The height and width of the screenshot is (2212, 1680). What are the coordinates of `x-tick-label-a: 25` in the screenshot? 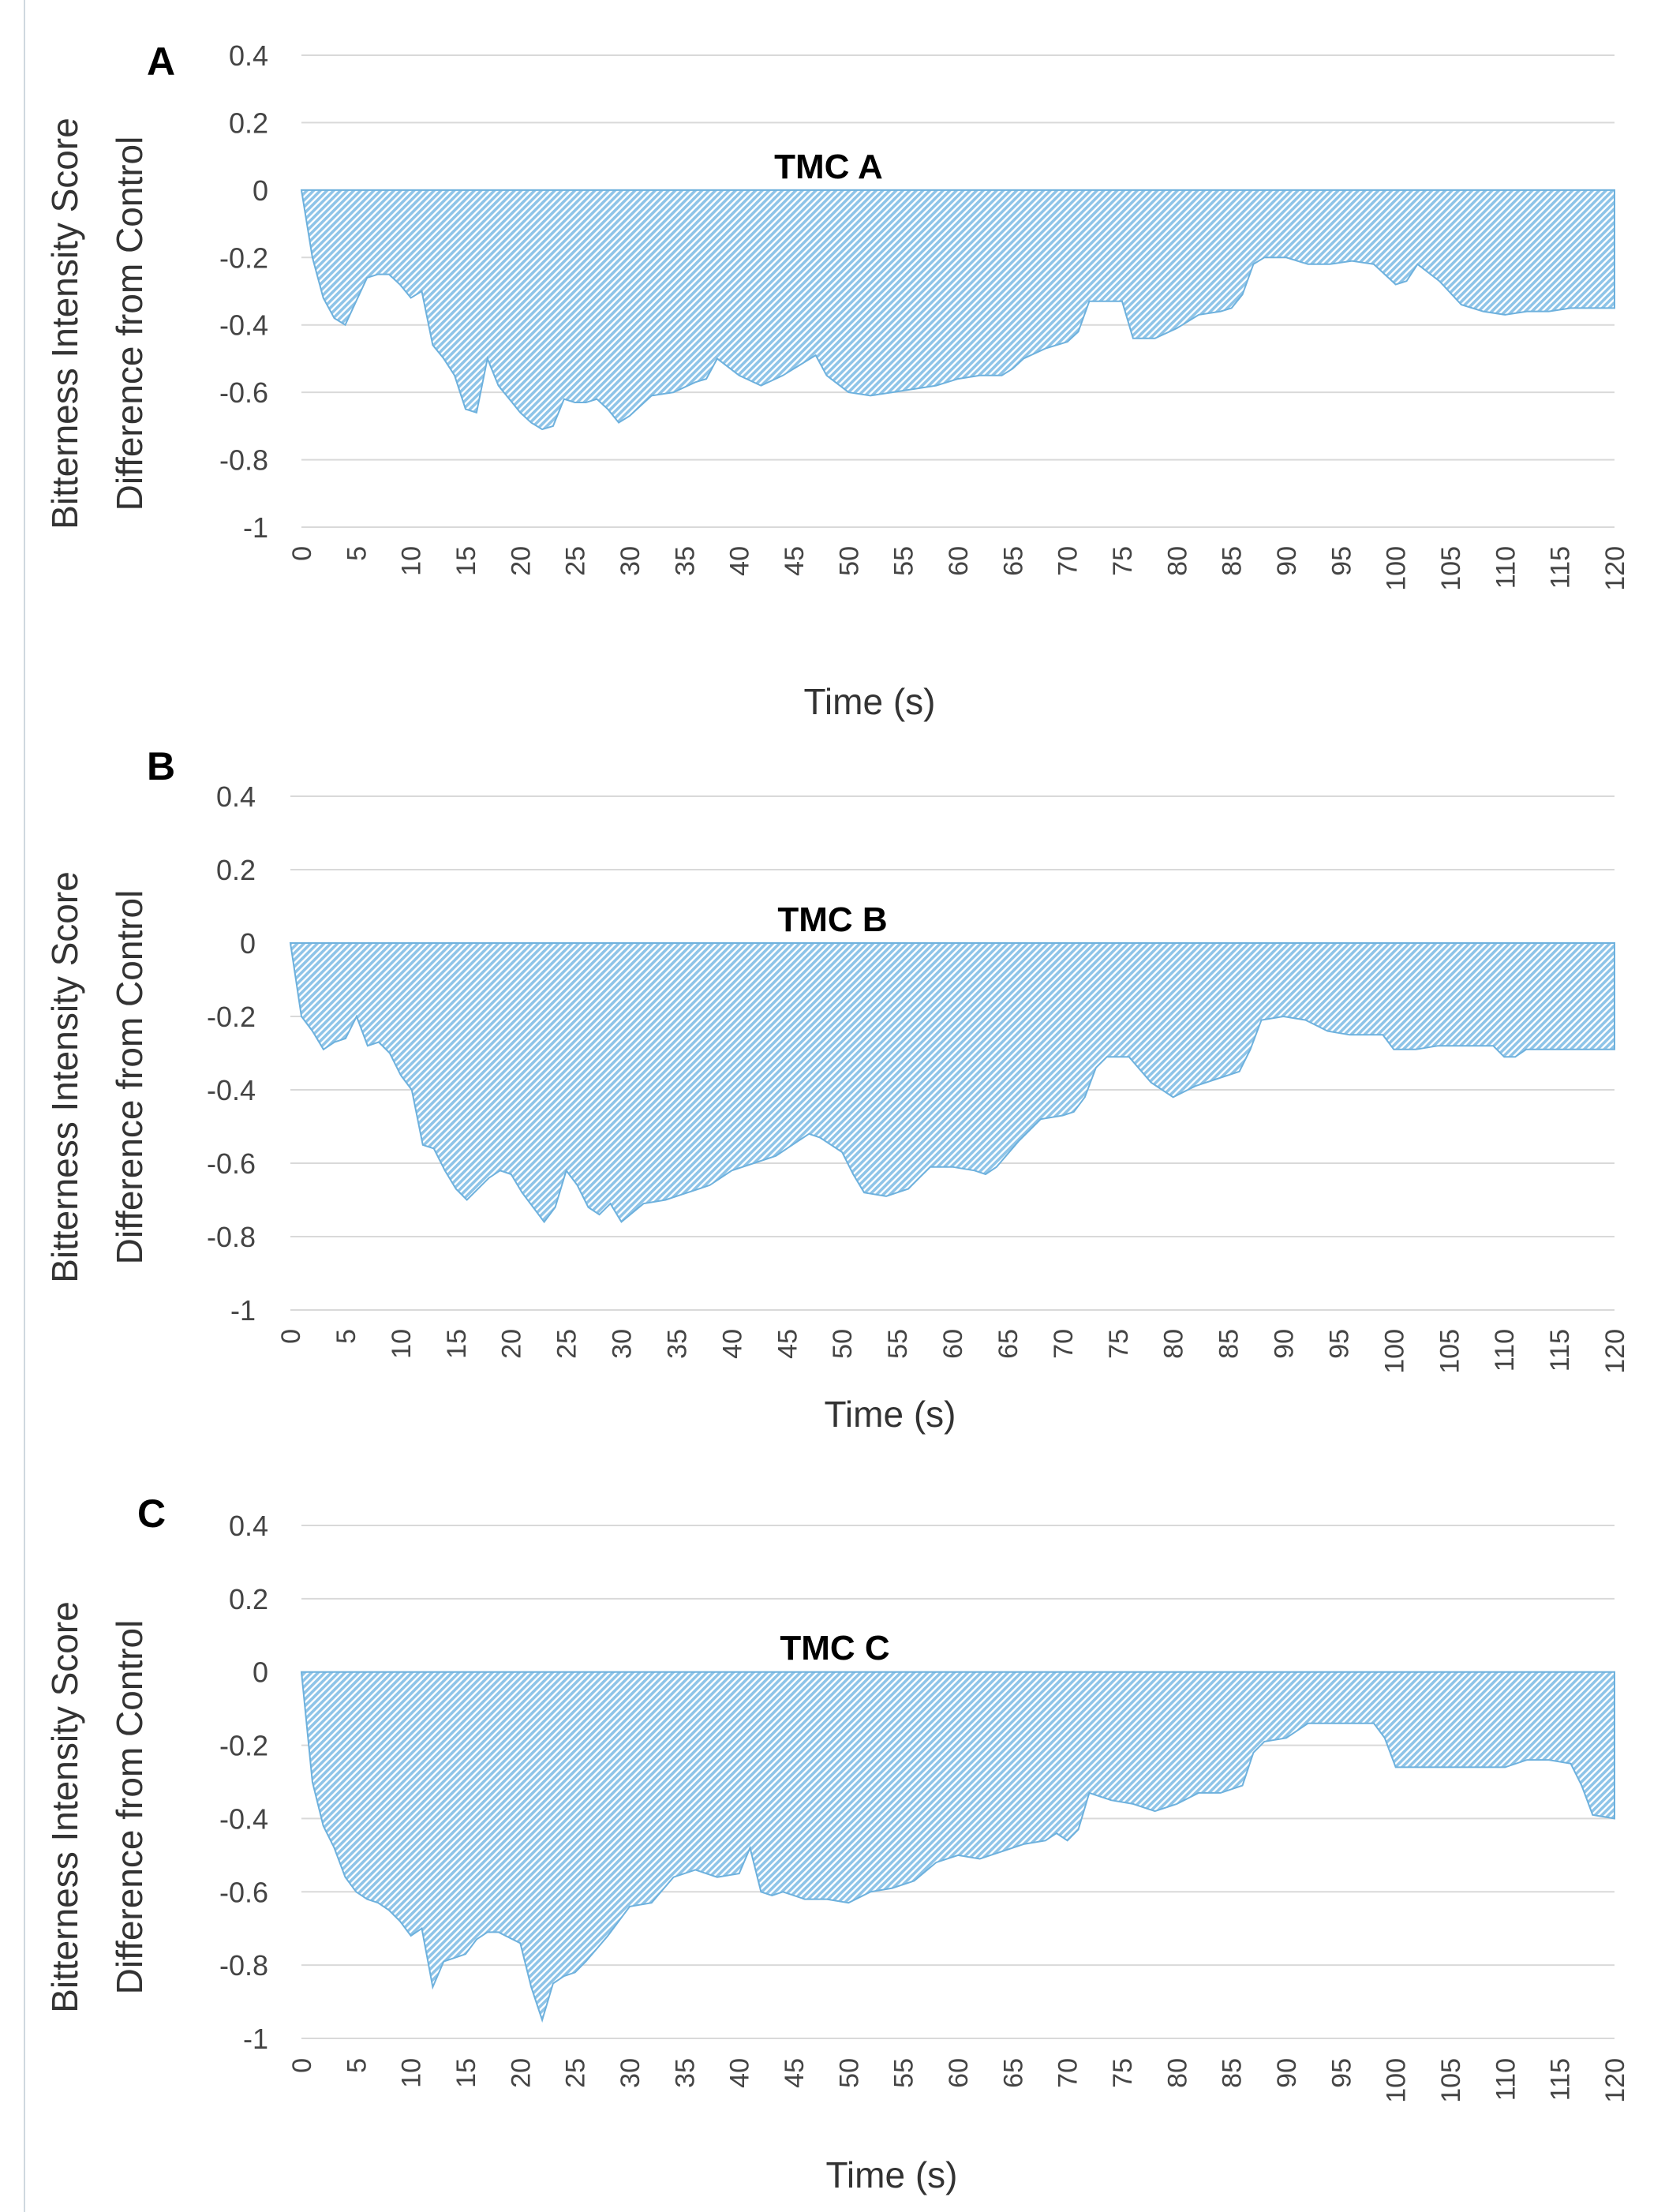 It's located at (576, 561).